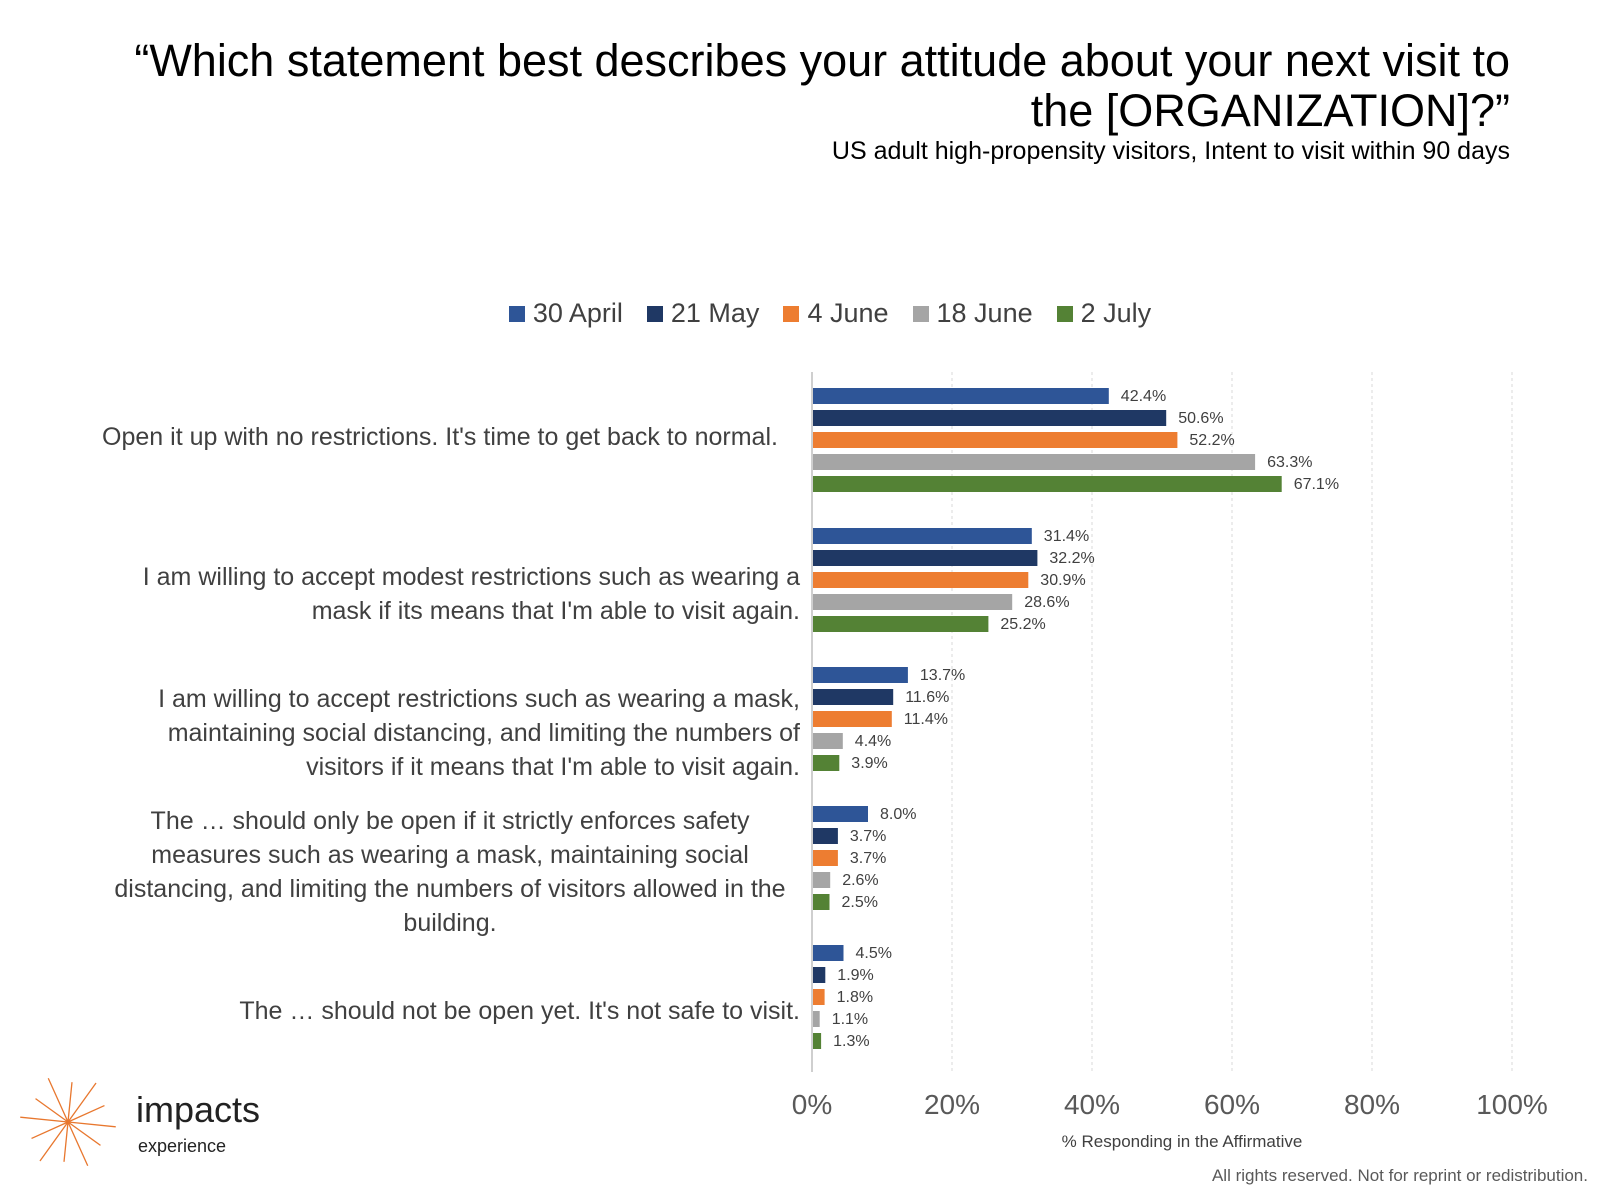 Image resolution: width=1620 pixels, height=1190 pixels. What do you see at coordinates (182, 1146) in the screenshot?
I see `logo-subtext: experience` at bounding box center [182, 1146].